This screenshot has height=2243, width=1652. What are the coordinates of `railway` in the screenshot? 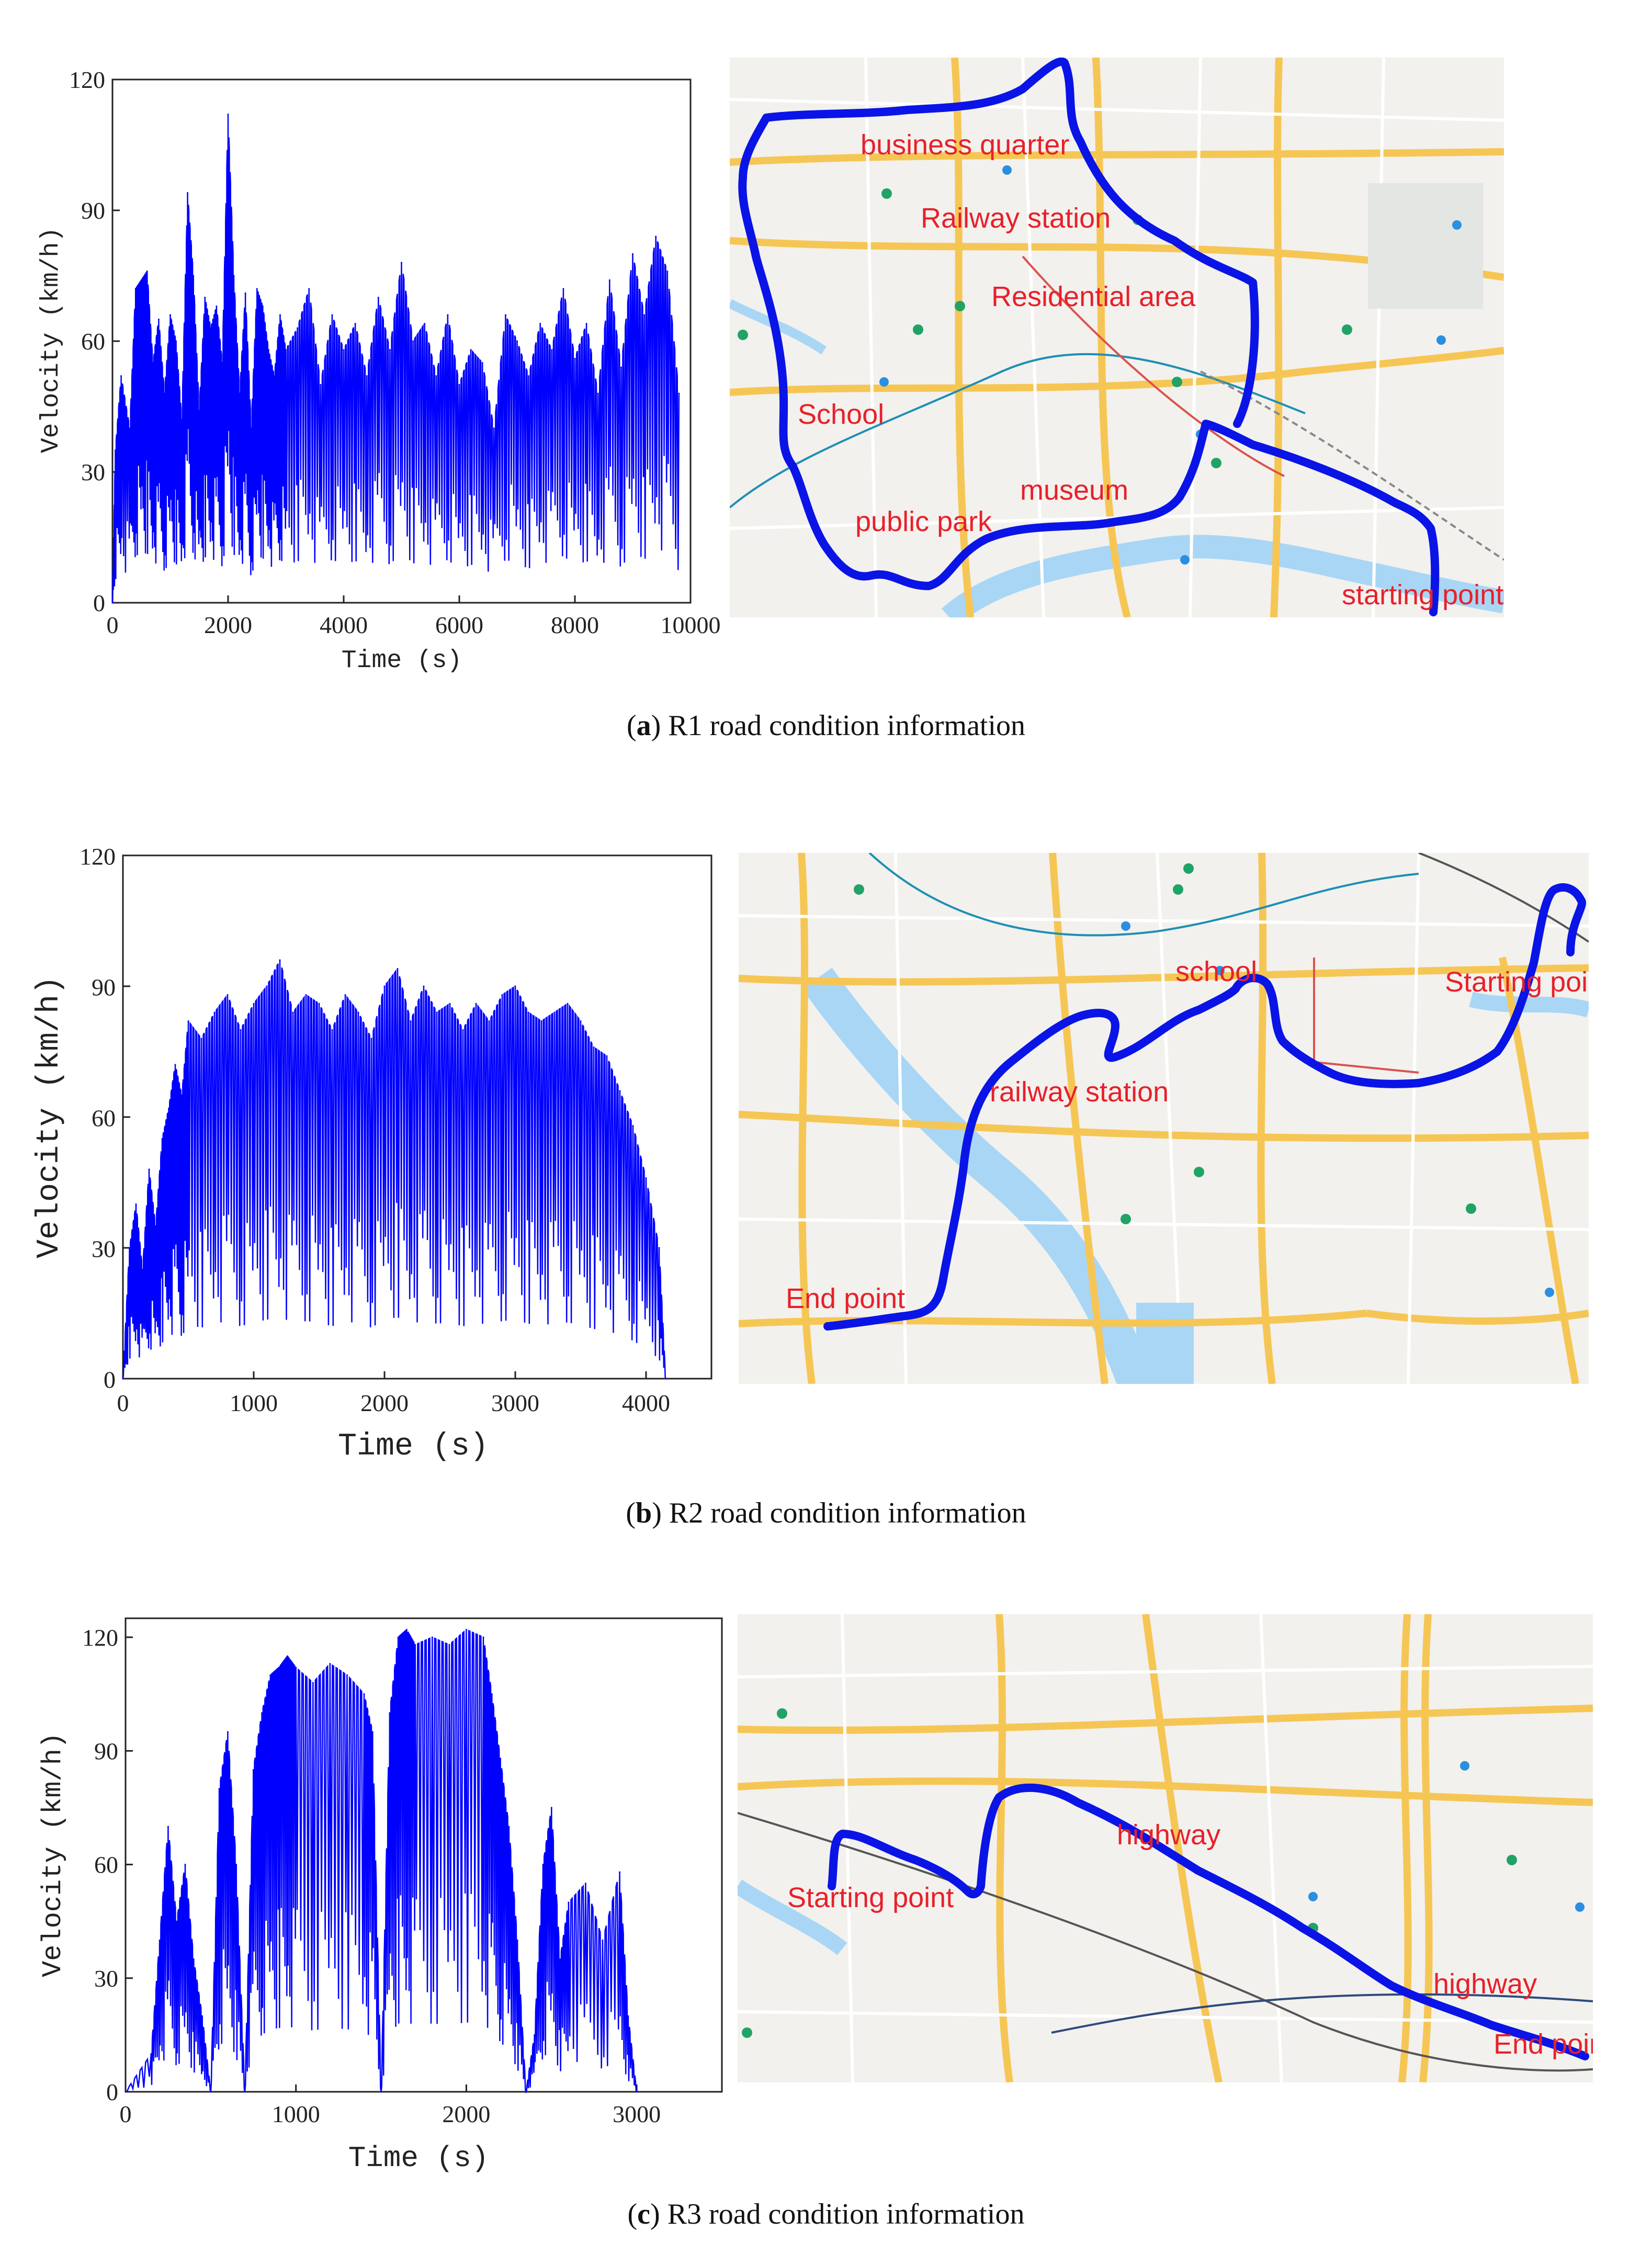 It's located at (1322, 2013).